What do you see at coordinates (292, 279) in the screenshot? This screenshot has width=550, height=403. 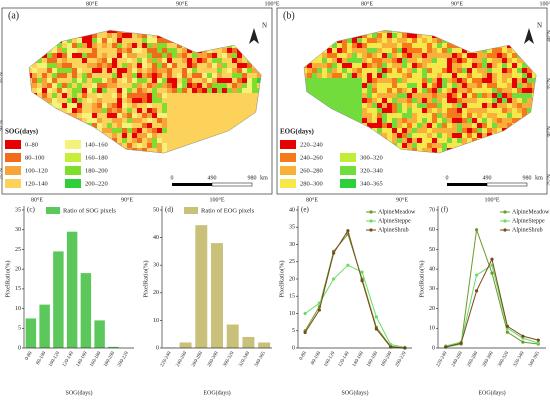 I see `y-tick-label: 20` at bounding box center [292, 279].